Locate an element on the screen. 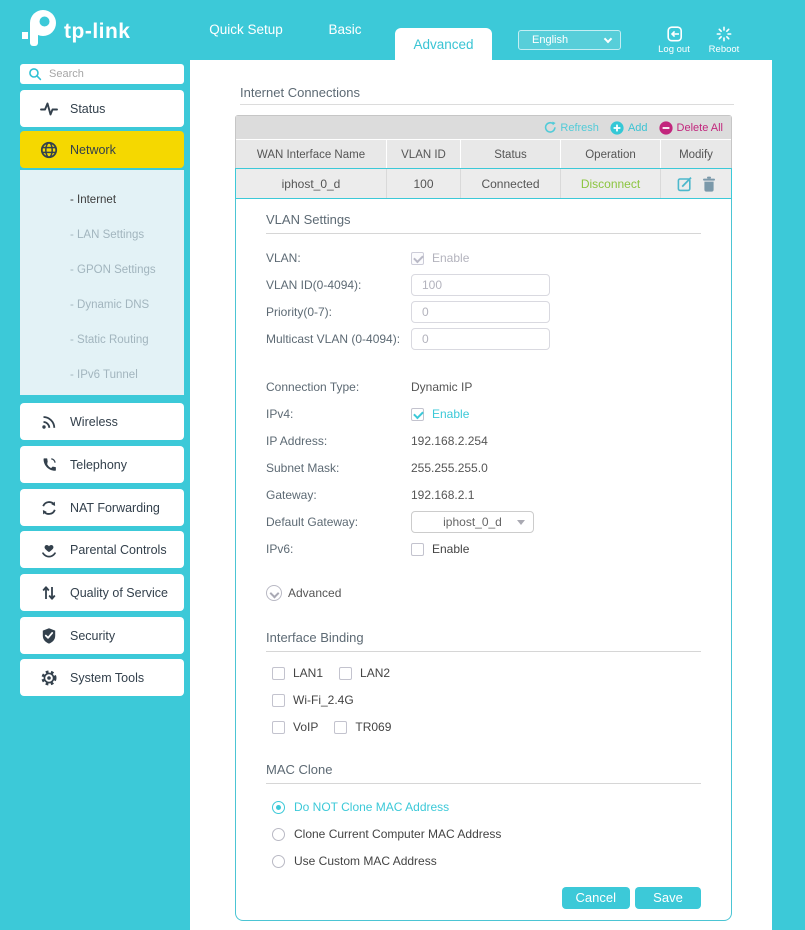 This screenshot has height=930, width=805. submenu-item-ipv6-tunnel: - IPv6 Tunnel is located at coordinates (104, 375).